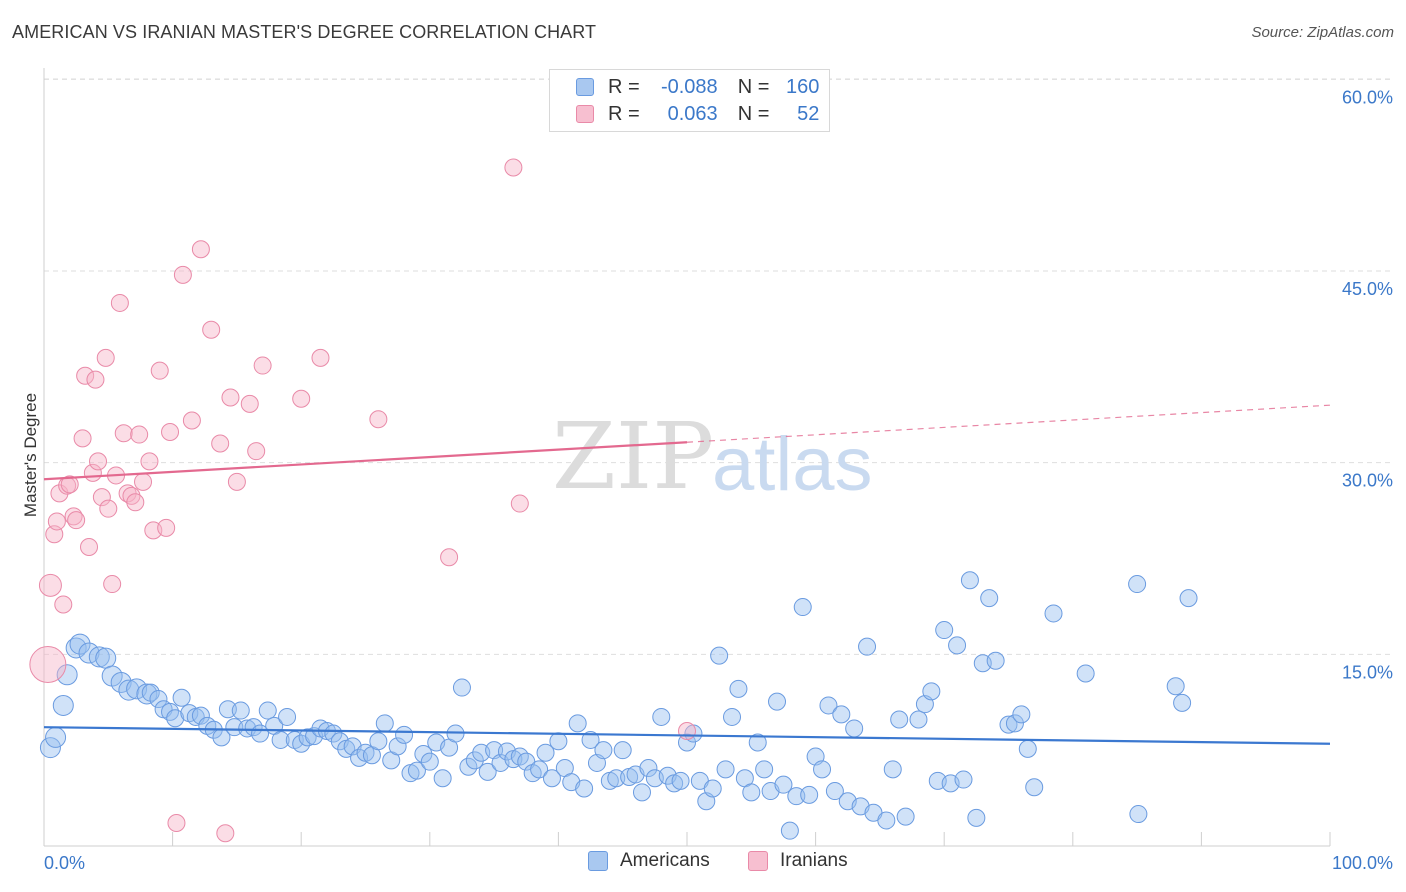  What do you see at coordinates (753, 86) in the screenshot?
I see `n-label: N =` at bounding box center [753, 86].